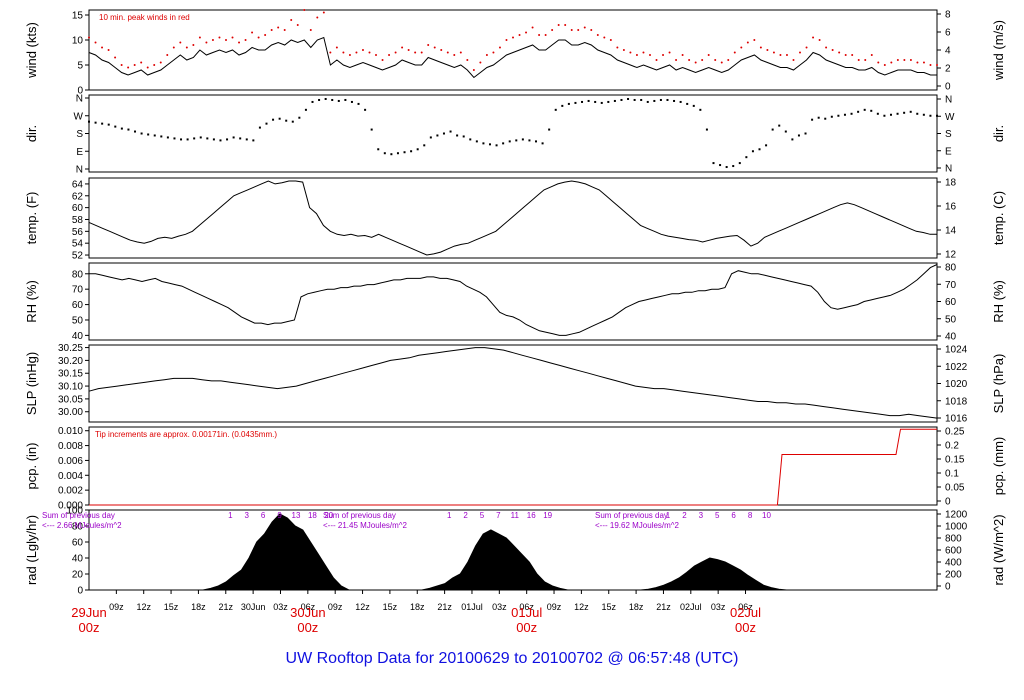 The image size is (1024, 700). What do you see at coordinates (78, 305) in the screenshot?
I see `y-tick-label: 60` at bounding box center [78, 305].